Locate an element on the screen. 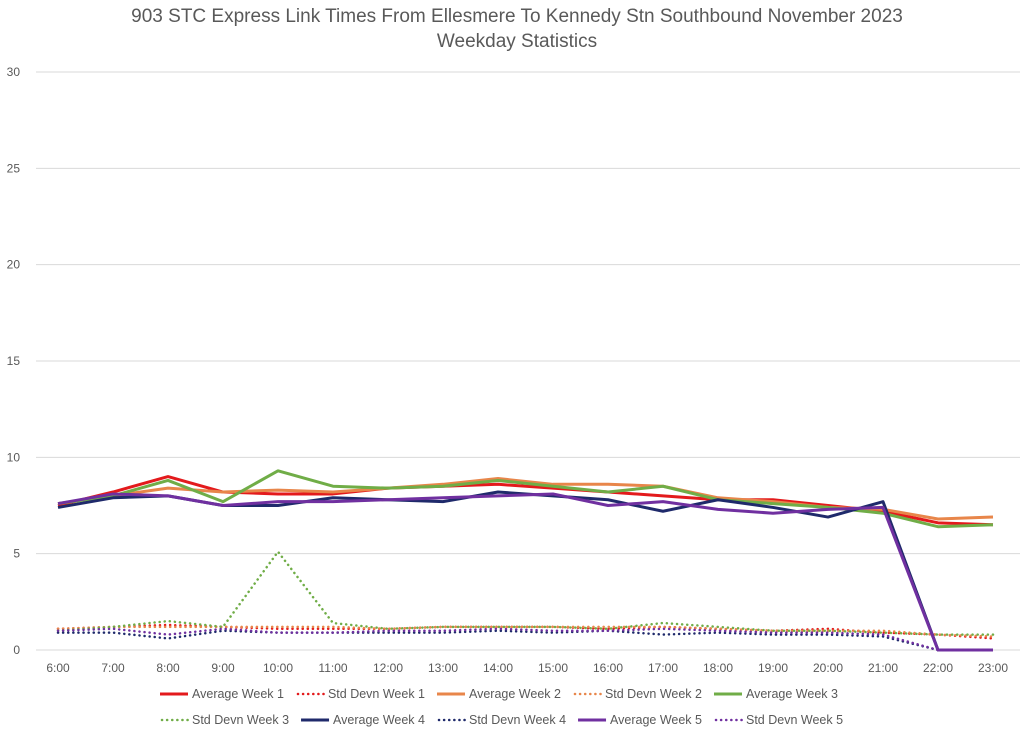 The height and width of the screenshot is (737, 1024). y-tick-label: 30 is located at coordinates (14, 72).